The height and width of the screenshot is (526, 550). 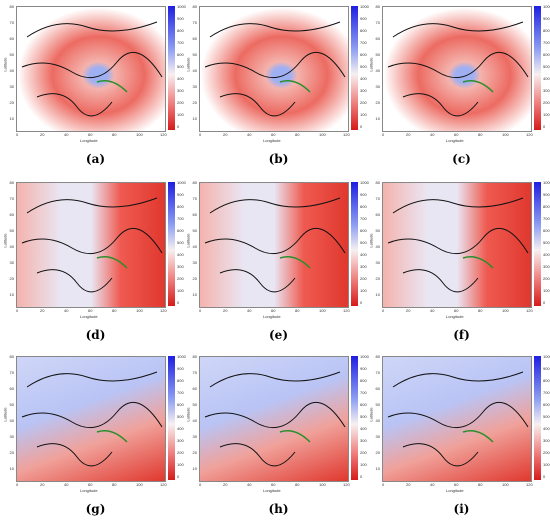 I want to click on colorbar-tick: 700, so click(x=180, y=392).